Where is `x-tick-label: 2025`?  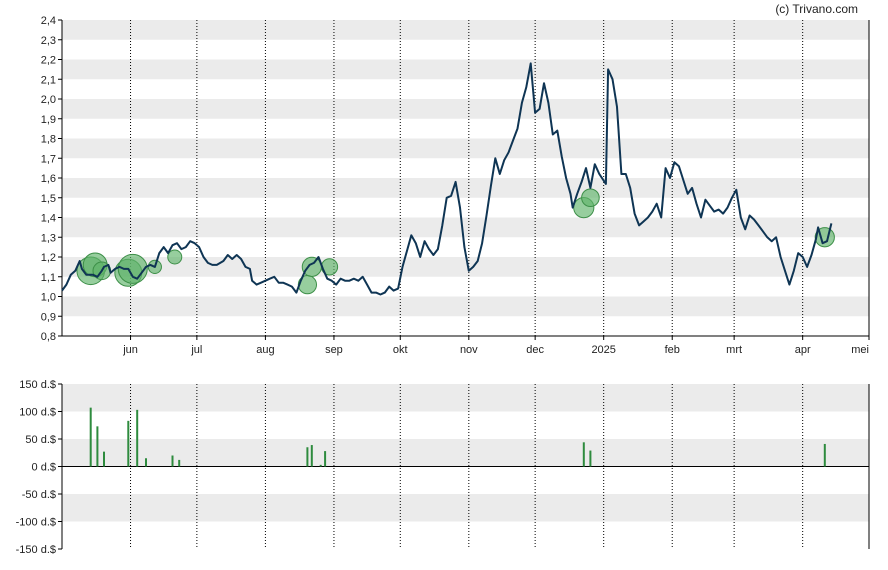 x-tick-label: 2025 is located at coordinates (603, 350).